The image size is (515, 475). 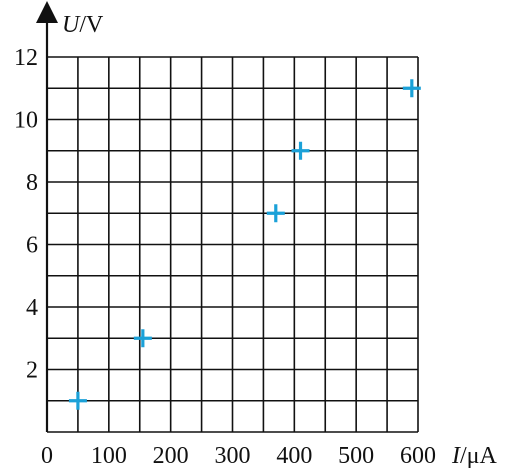 I want to click on x-tick-label: 500, so click(x=356, y=456).